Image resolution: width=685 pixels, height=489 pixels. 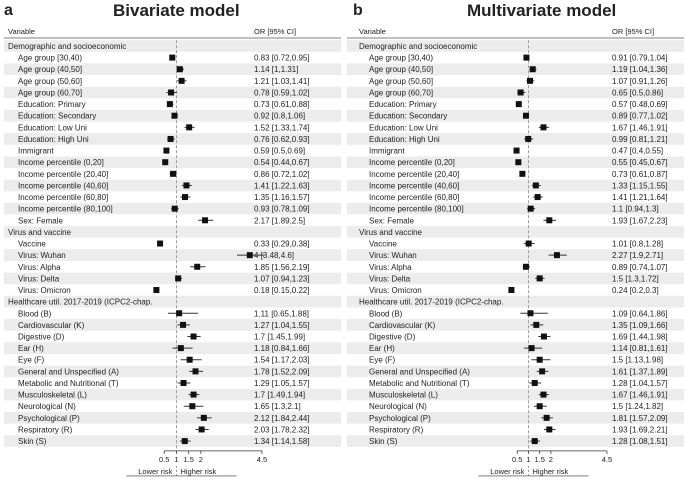 I want to click on variable-label: Virus: Wuhan, so click(x=42, y=255).